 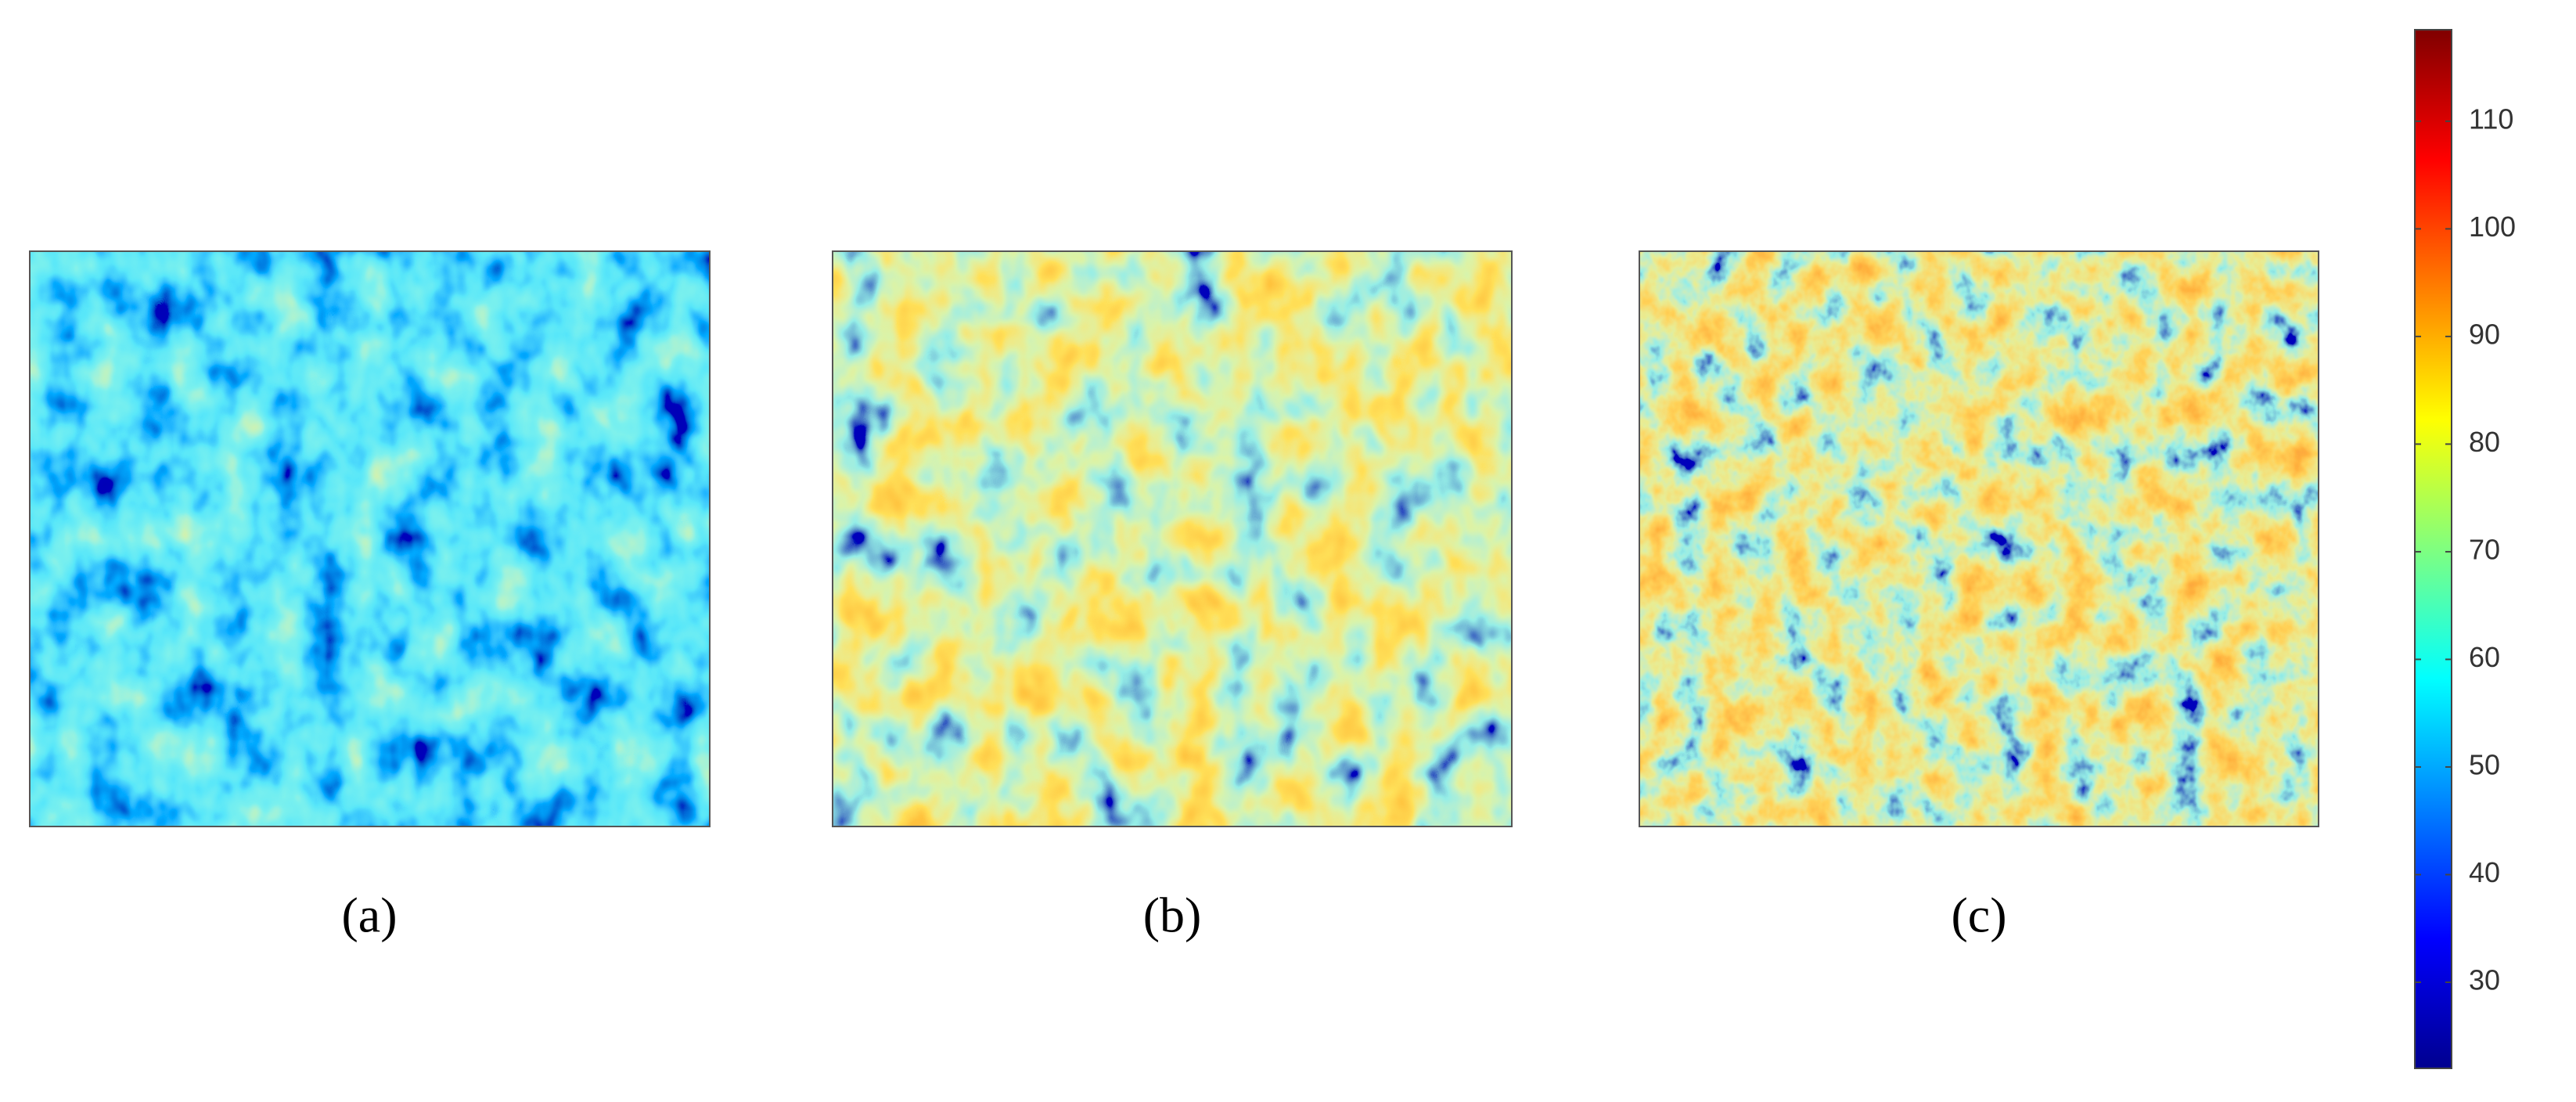 I want to click on heatmap-b, so click(x=1172, y=538).